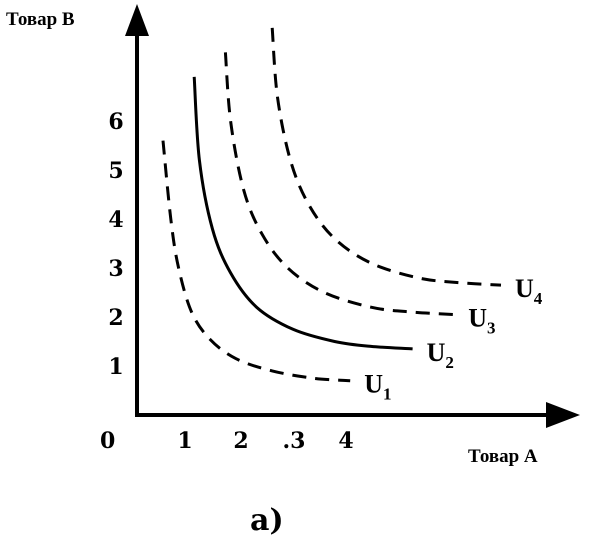  Describe the element at coordinates (115, 244) in the screenshot. I see `y-tick-labels: 1 2 3 4 5 6` at that location.